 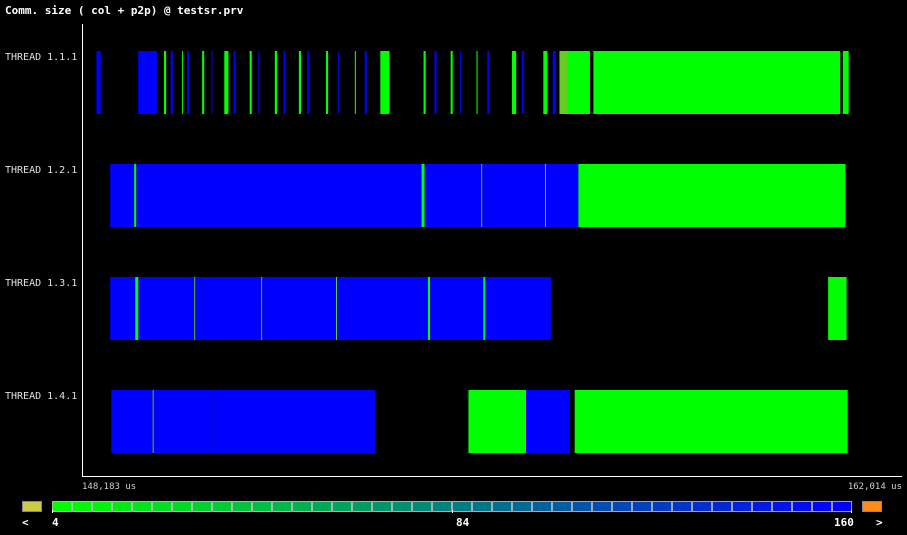 What do you see at coordinates (41, 396) in the screenshot?
I see `thread-label: THREAD 1.4.1` at bounding box center [41, 396].